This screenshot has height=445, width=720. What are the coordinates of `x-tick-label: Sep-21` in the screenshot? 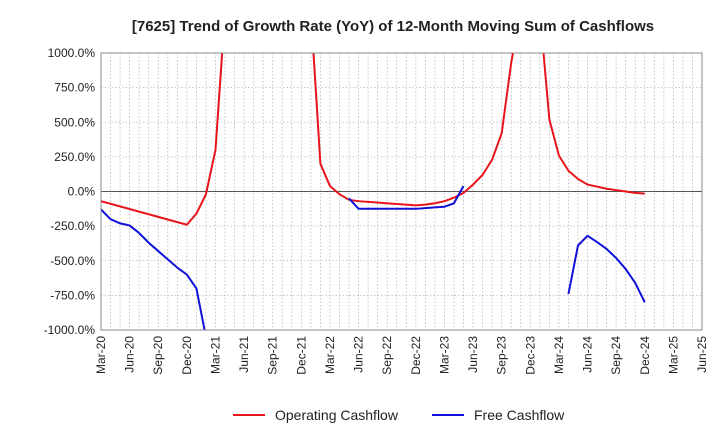 It's located at (273, 355).